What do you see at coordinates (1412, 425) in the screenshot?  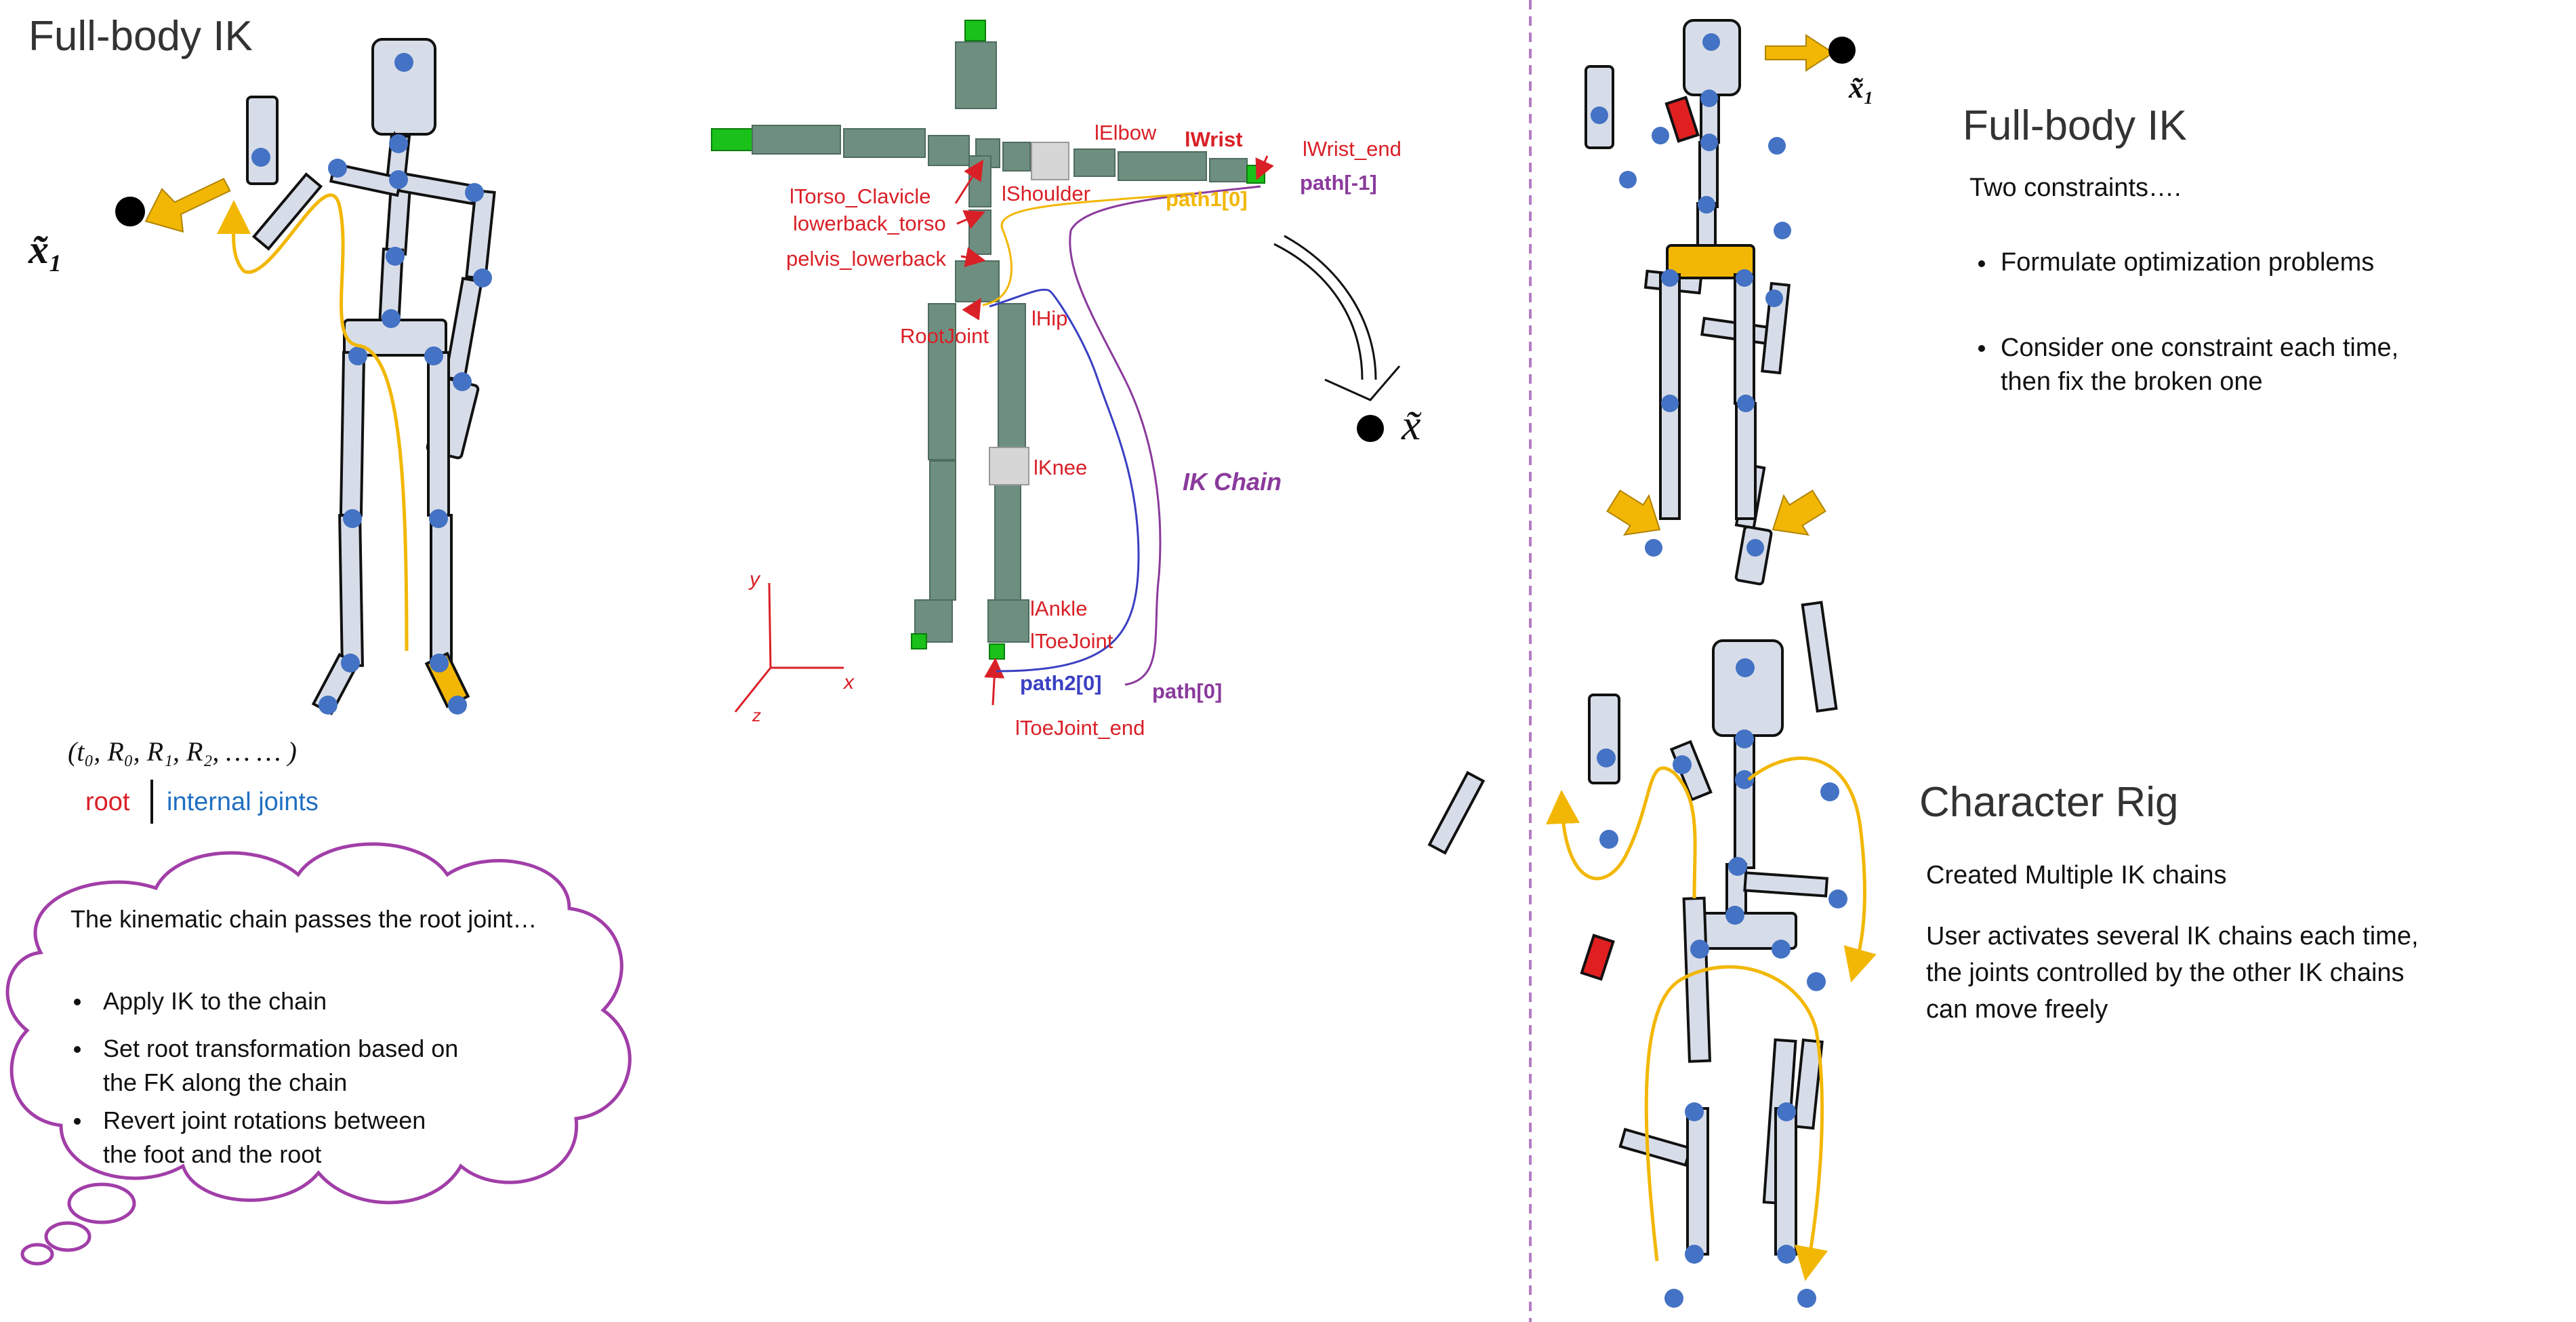 I see `rig-target-label: x̃` at bounding box center [1412, 425].